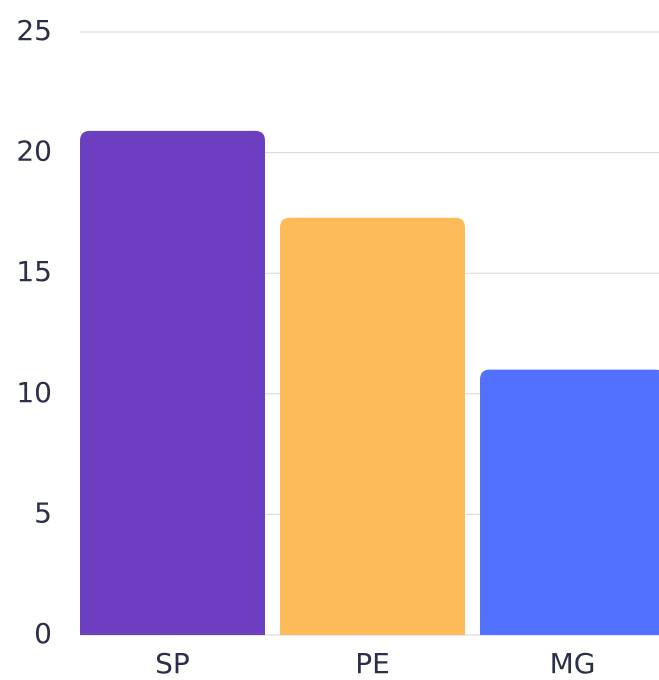  I want to click on x-tick-label: MG, so click(573, 663).